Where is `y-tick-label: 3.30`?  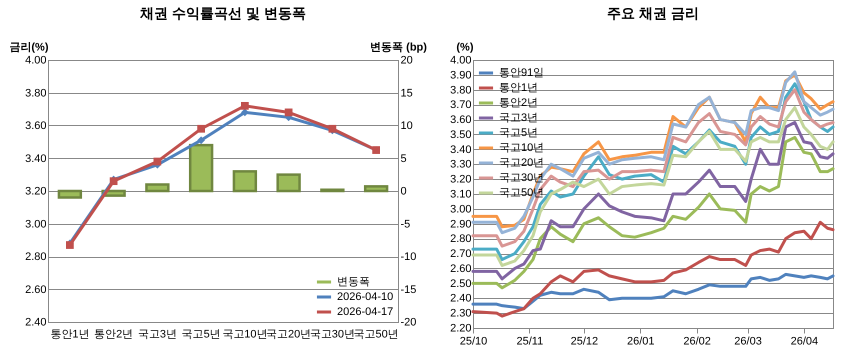
y-tick-label: 3.30 is located at coordinates (461, 164).